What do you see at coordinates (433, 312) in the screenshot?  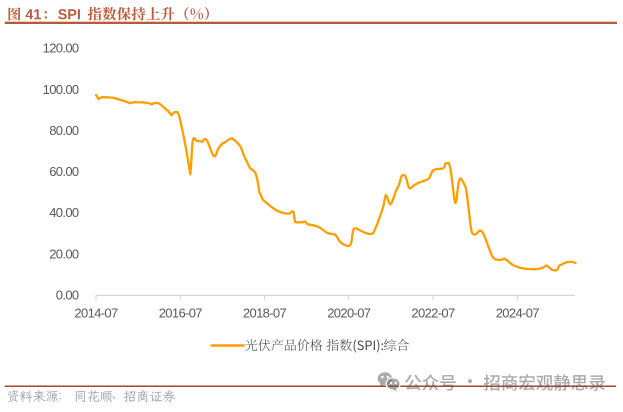 I see `svg-text: 2022-07` at bounding box center [433, 312].